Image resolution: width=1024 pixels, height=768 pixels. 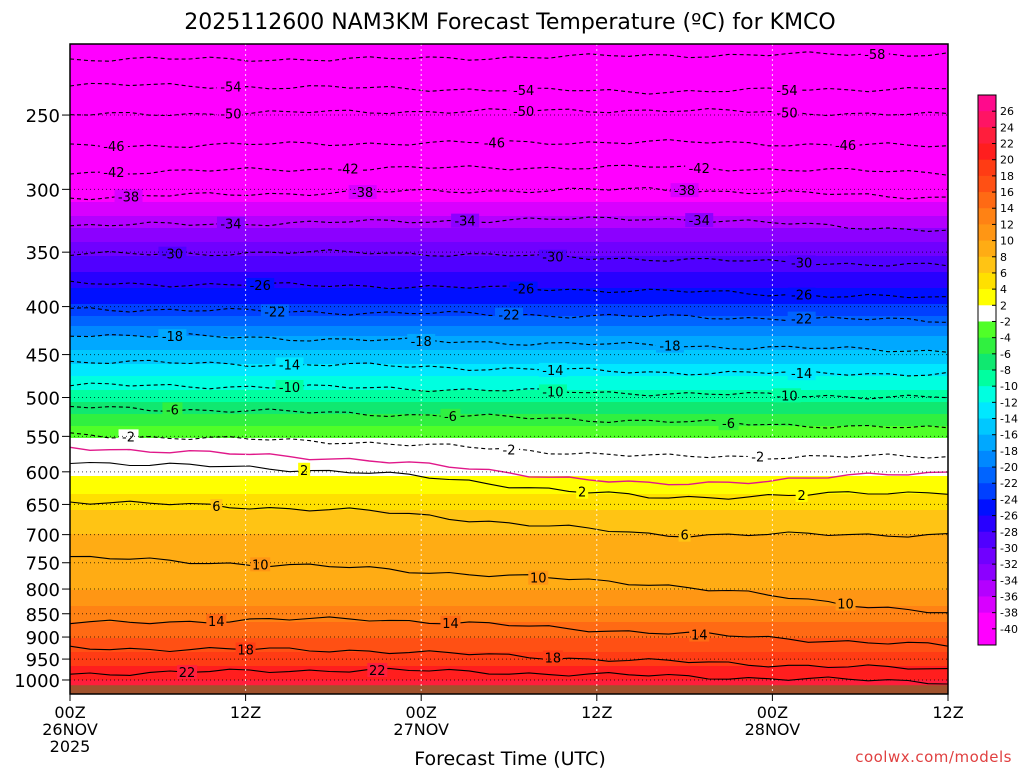 I want to click on y-tick-label: 700, so click(x=43, y=536).